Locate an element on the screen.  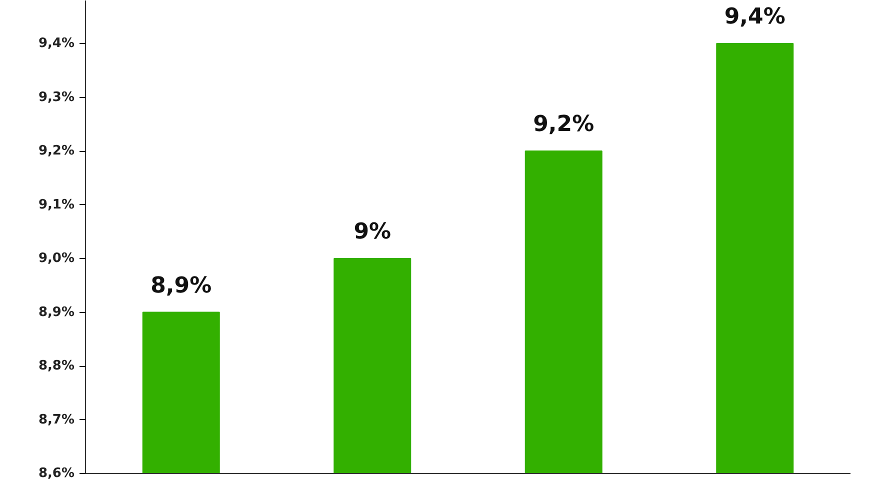
y-tick-label: 9,1% is located at coordinates (56, 204).